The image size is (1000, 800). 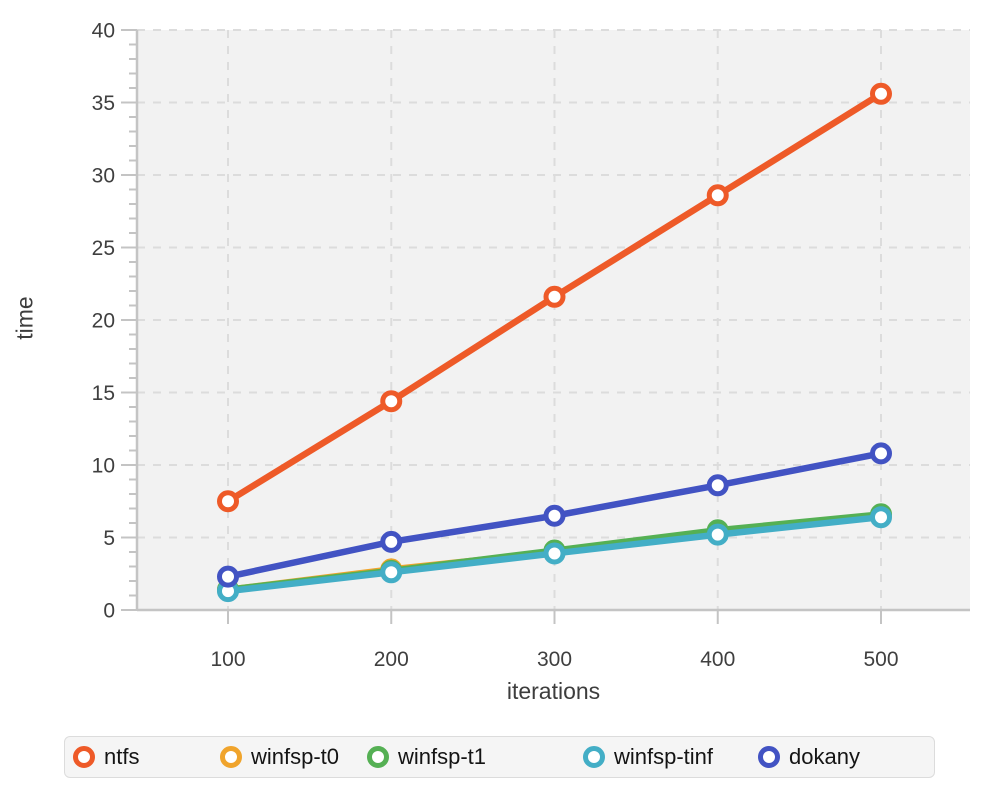 What do you see at coordinates (84, 757) in the screenshot?
I see `legend-marker-ntfs` at bounding box center [84, 757].